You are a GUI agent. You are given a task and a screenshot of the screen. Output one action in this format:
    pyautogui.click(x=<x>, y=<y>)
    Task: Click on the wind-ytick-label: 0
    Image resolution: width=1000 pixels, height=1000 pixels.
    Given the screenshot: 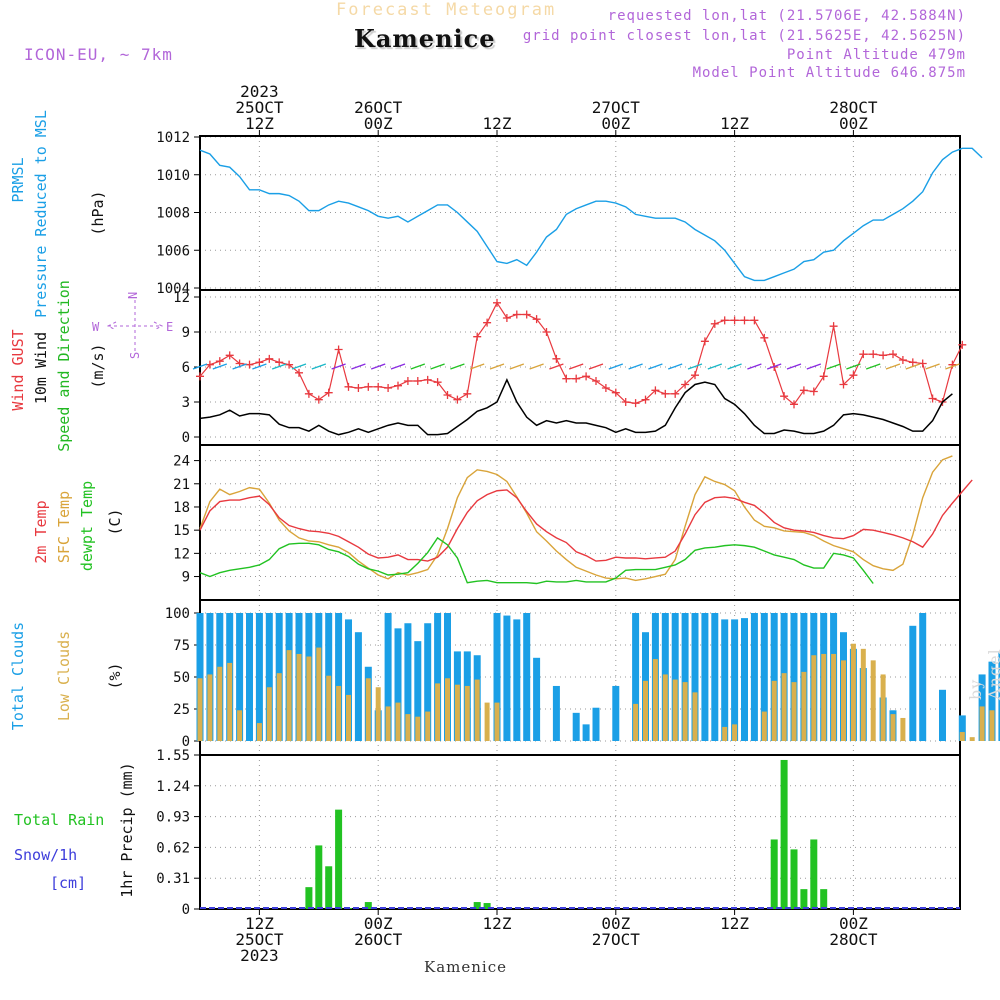 What is the action you would take?
    pyautogui.click(x=186, y=438)
    